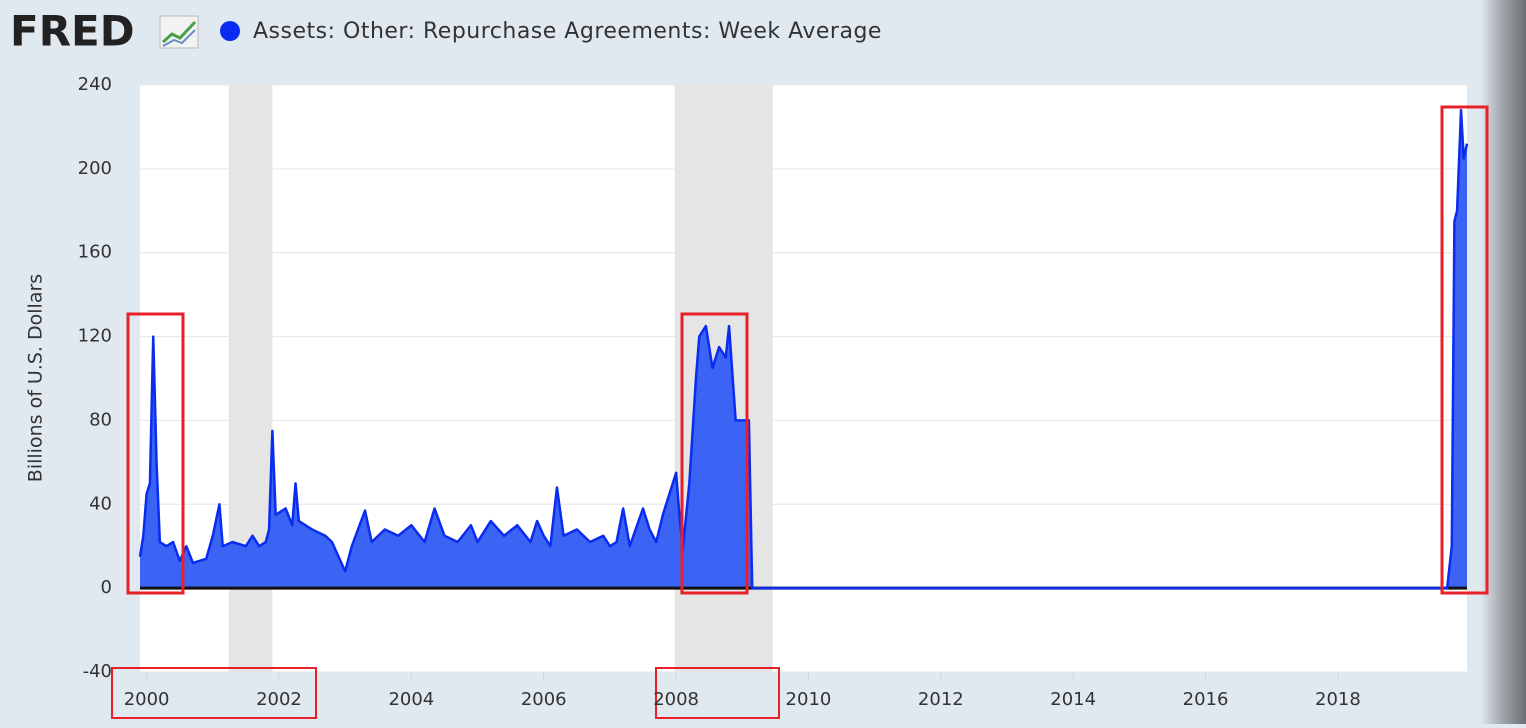  I want to click on y-tick-label: 40, so click(100, 503).